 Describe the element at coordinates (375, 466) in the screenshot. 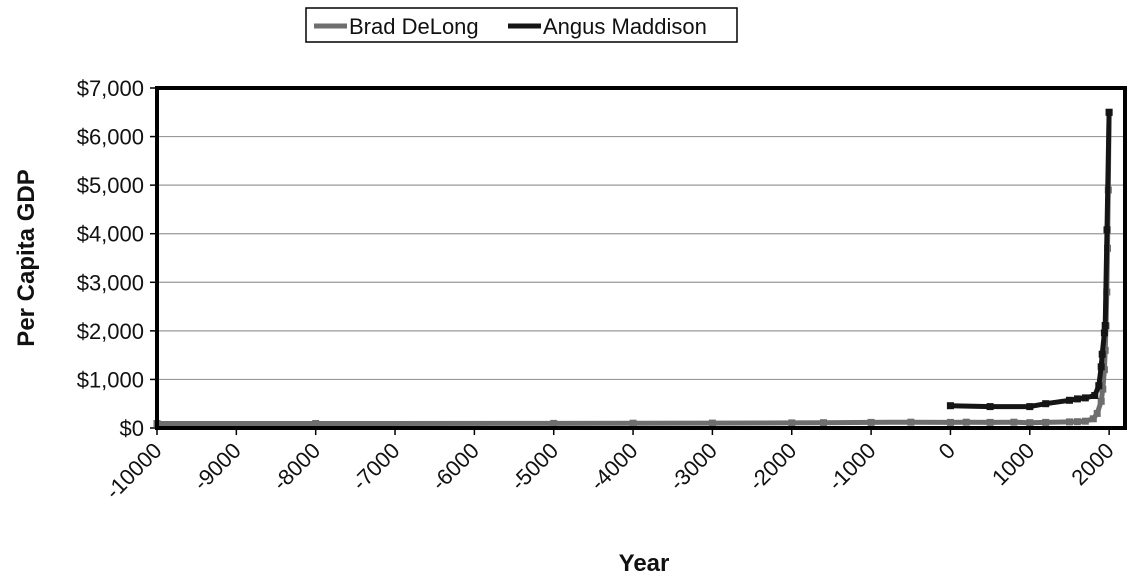

I see `x-tick-label: -7000` at that location.